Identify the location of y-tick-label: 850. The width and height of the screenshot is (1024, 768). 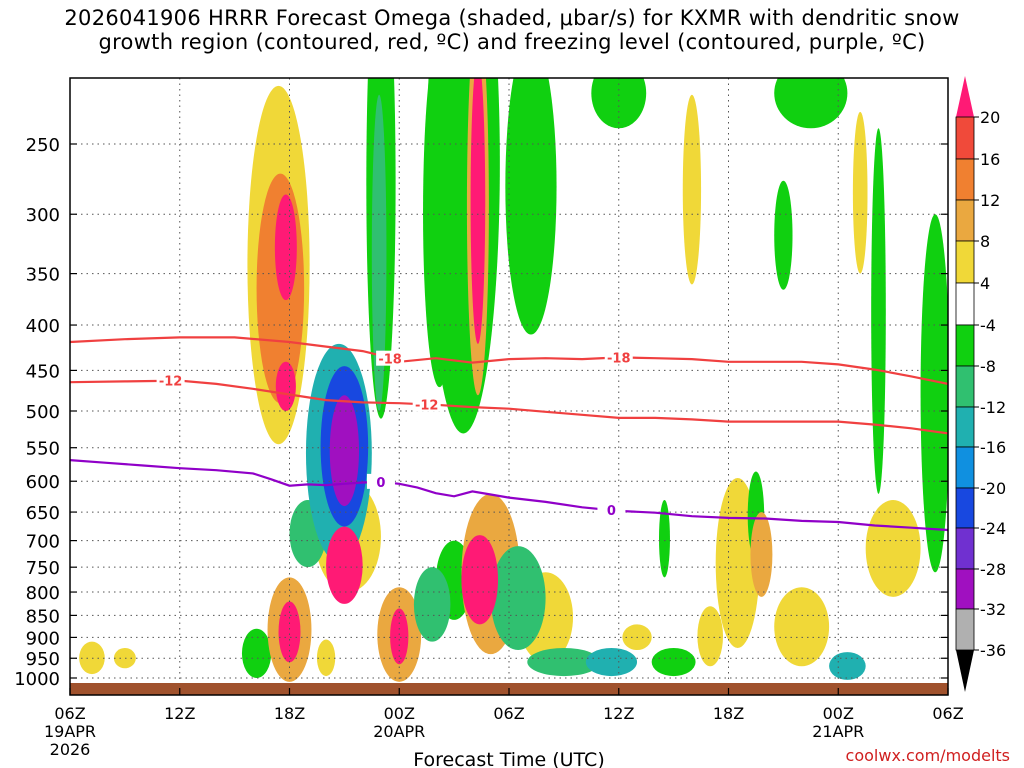
(43, 616).